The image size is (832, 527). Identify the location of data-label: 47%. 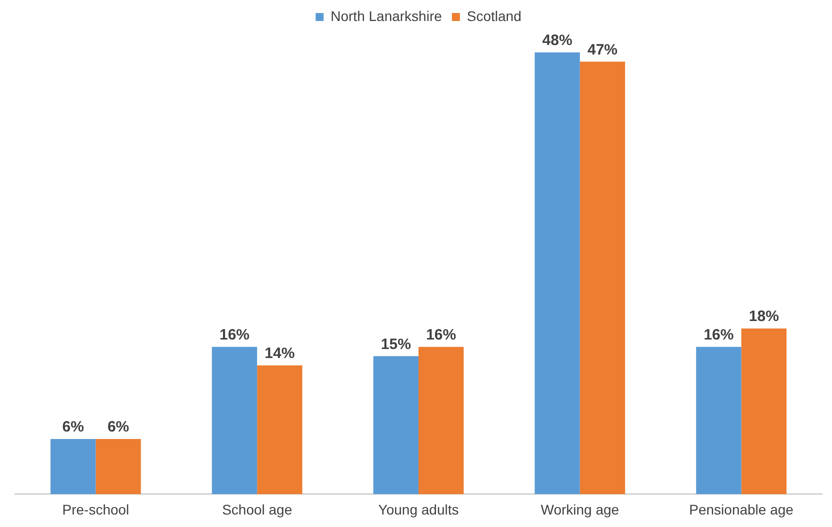
(602, 49).